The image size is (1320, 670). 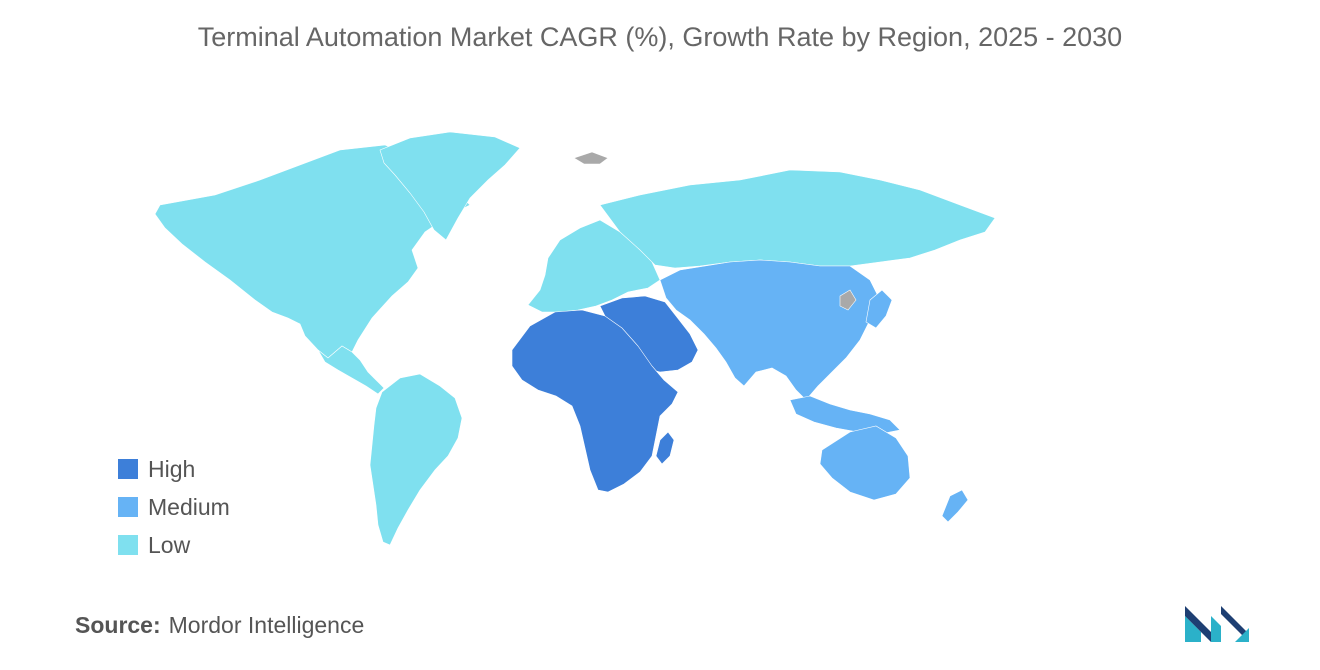 I want to click on region-asia, so click(x=770, y=330).